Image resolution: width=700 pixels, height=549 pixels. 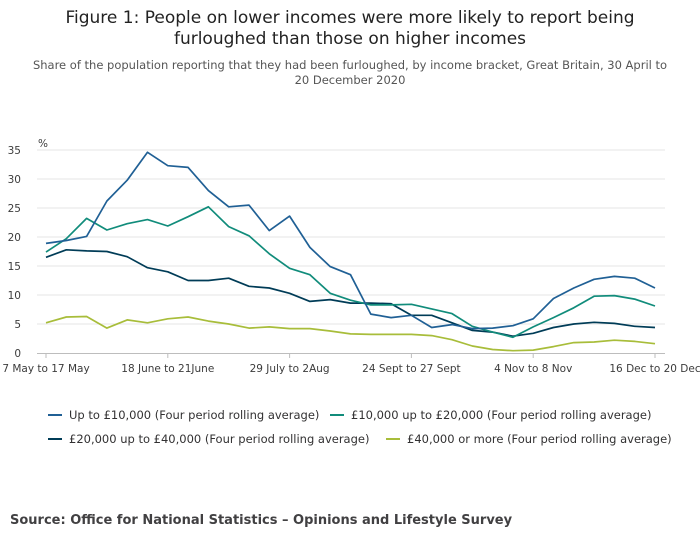 What do you see at coordinates (411, 369) in the screenshot?
I see `x-tick-label: 24 Sept to 27 Sept` at bounding box center [411, 369].